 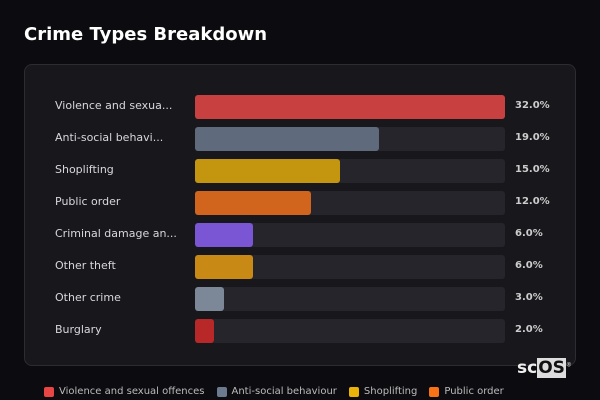 I want to click on bar-row: Other theft 6.0%, so click(x=300, y=267).